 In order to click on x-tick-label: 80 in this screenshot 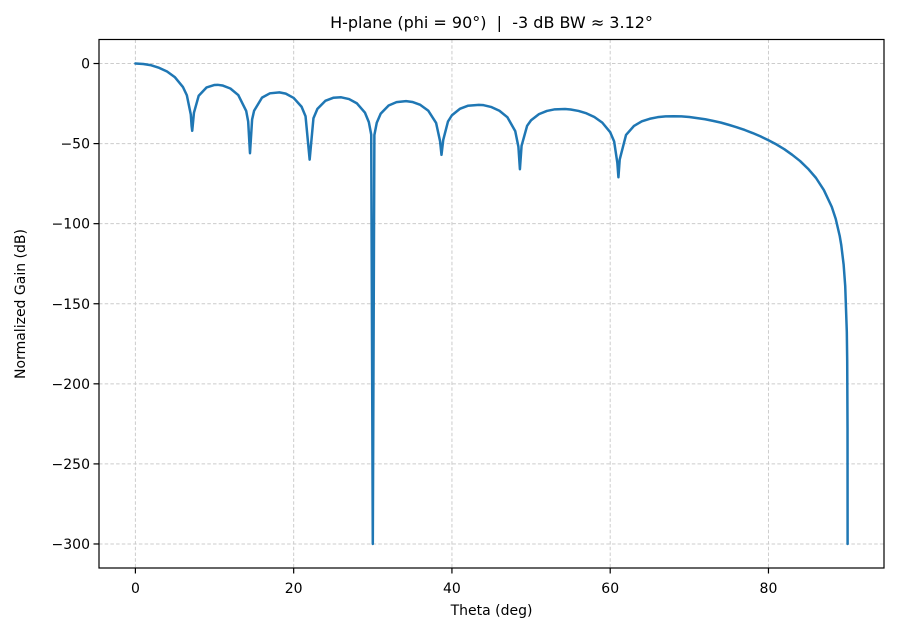, I will do `click(769, 589)`.